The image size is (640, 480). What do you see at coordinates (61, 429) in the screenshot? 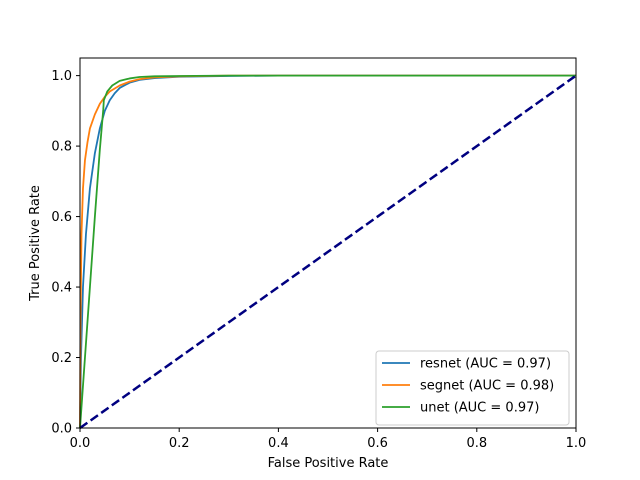
I see `y-tick-label: 0.0` at bounding box center [61, 429].